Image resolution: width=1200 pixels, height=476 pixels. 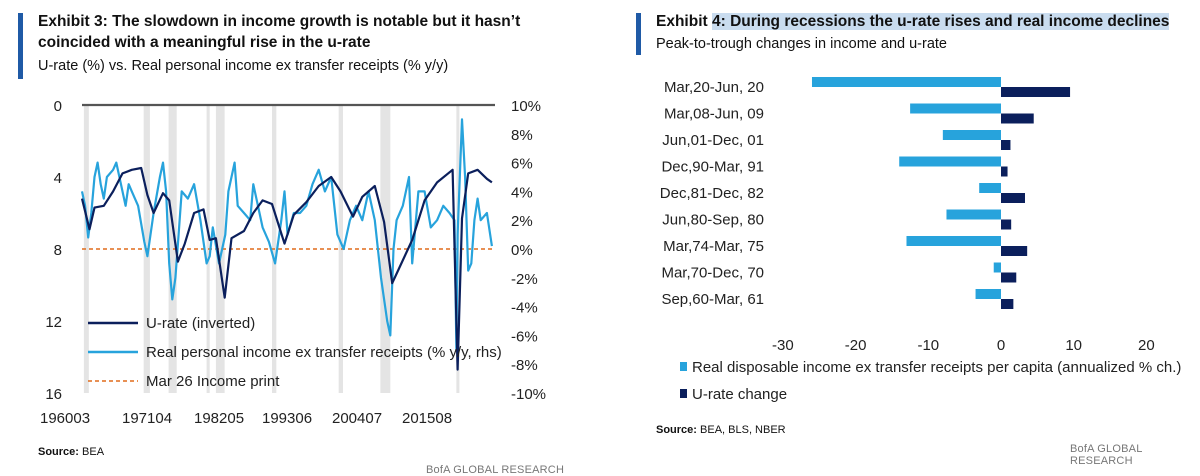 I want to click on legend-label-urate: U-rate change, so click(x=739, y=394).